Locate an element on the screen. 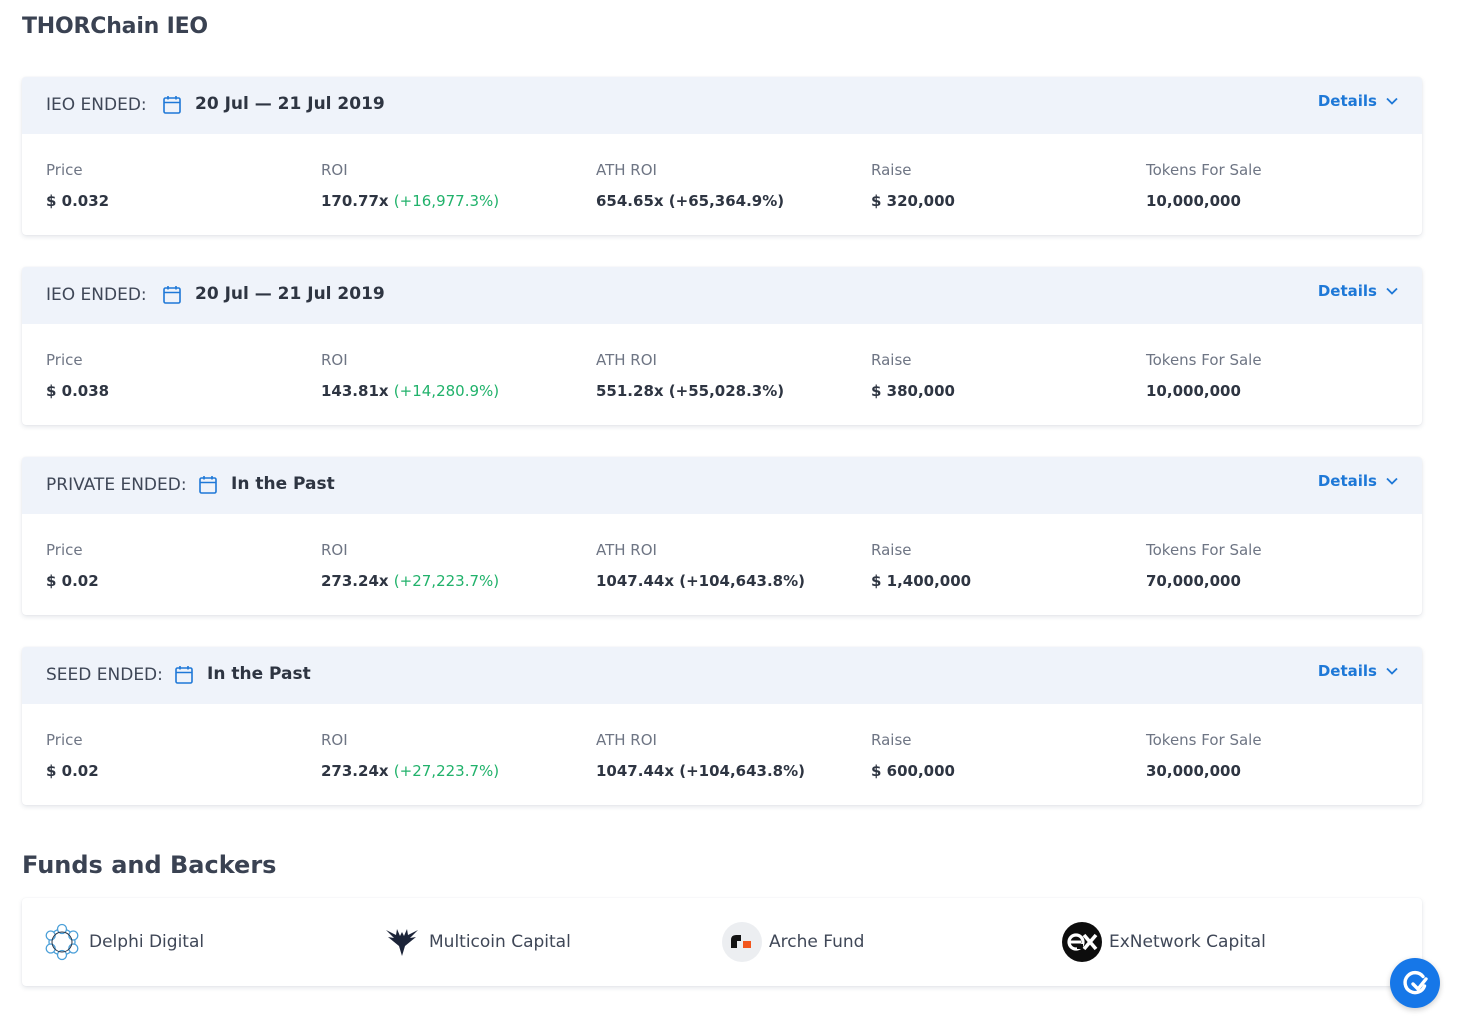  raise-stat: Raise $ 1,400,000 is located at coordinates (1001, 565).